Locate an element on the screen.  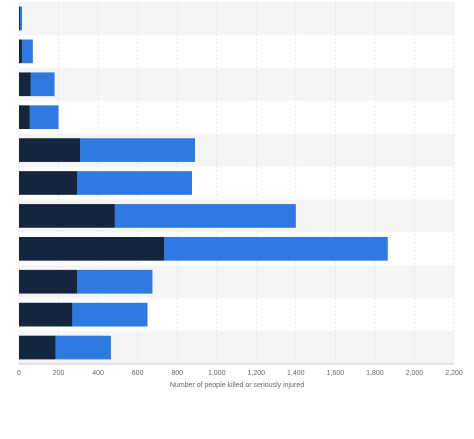
x-tick-label: 800 is located at coordinates (177, 373).